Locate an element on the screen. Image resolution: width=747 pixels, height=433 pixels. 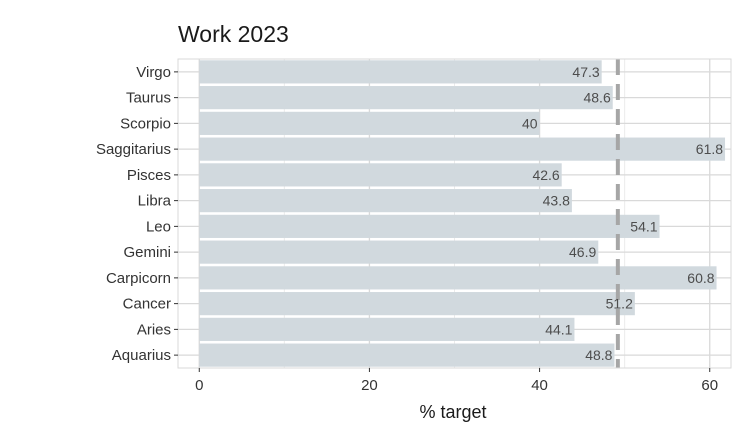
y-tick-label: Libra is located at coordinates (155, 201).